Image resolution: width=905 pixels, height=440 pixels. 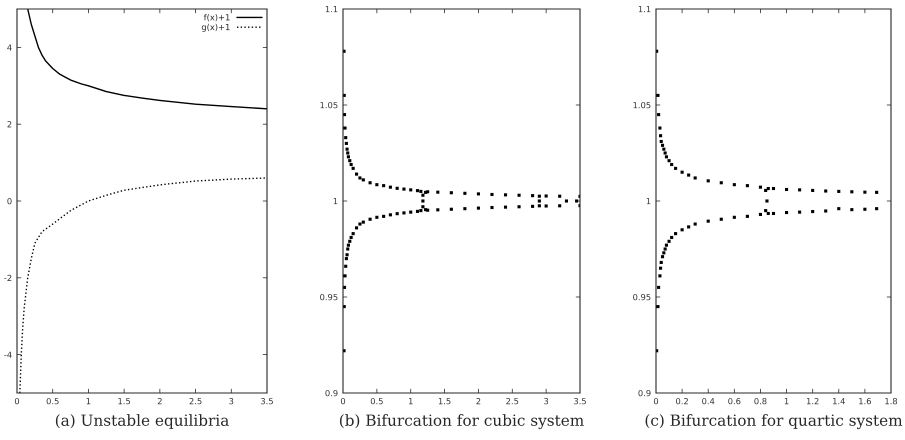 I want to click on legend-label: f(x)+1, so click(x=217, y=18).